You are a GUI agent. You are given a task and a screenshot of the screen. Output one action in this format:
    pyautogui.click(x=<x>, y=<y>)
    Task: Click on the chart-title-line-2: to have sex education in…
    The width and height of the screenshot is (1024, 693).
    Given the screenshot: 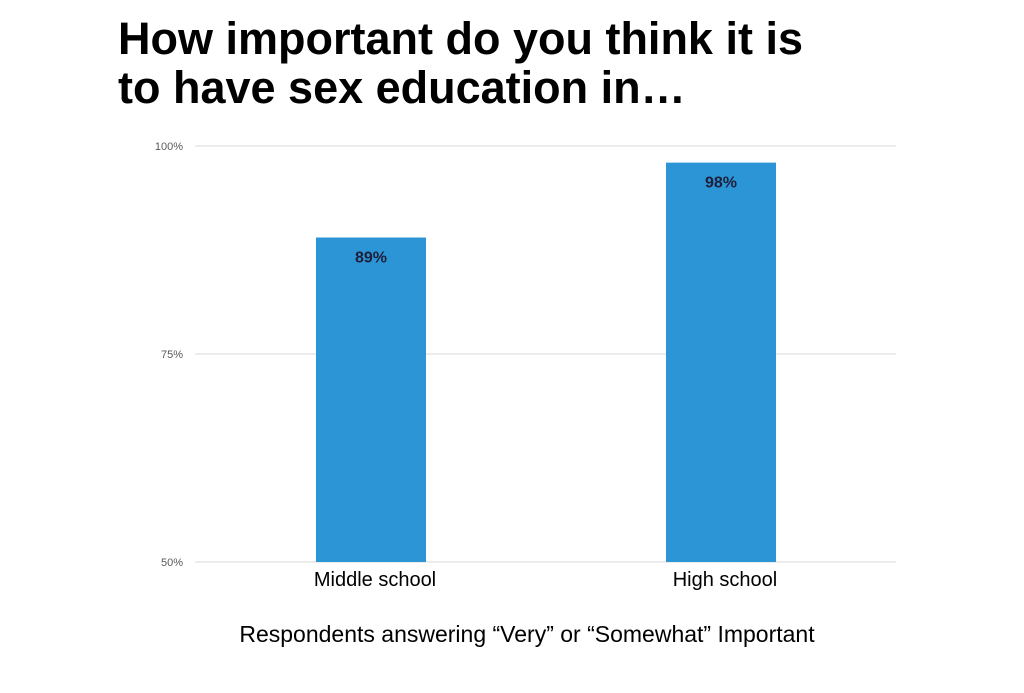 What is the action you would take?
    pyautogui.click(x=402, y=87)
    